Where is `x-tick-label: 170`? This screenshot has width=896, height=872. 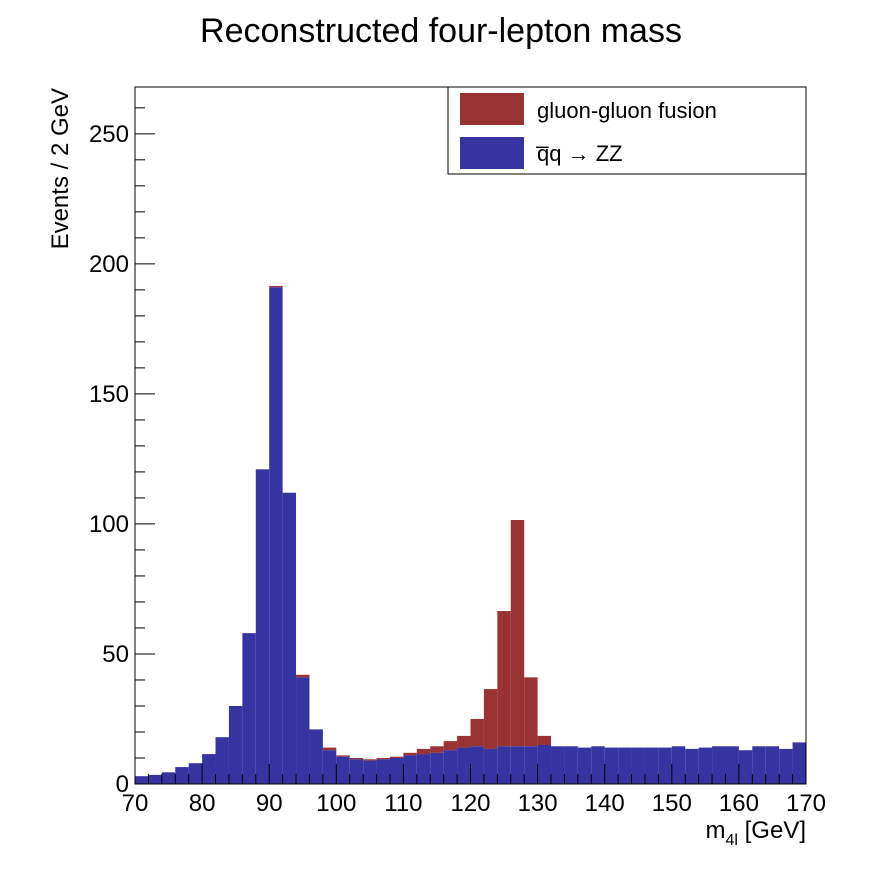
x-tick-label: 170 is located at coordinates (806, 803).